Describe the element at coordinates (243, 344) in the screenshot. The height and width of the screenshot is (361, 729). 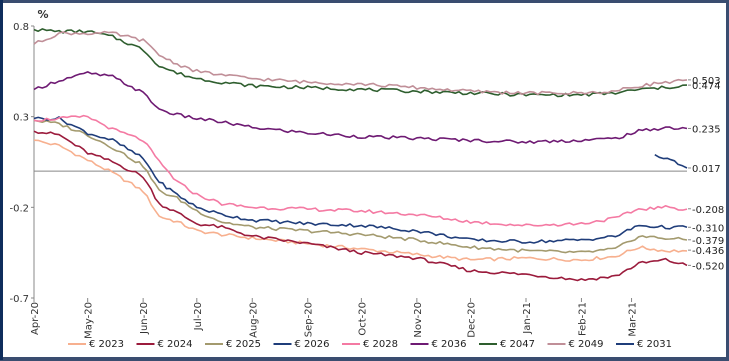
I see `legend-label: € 2025` at that location.